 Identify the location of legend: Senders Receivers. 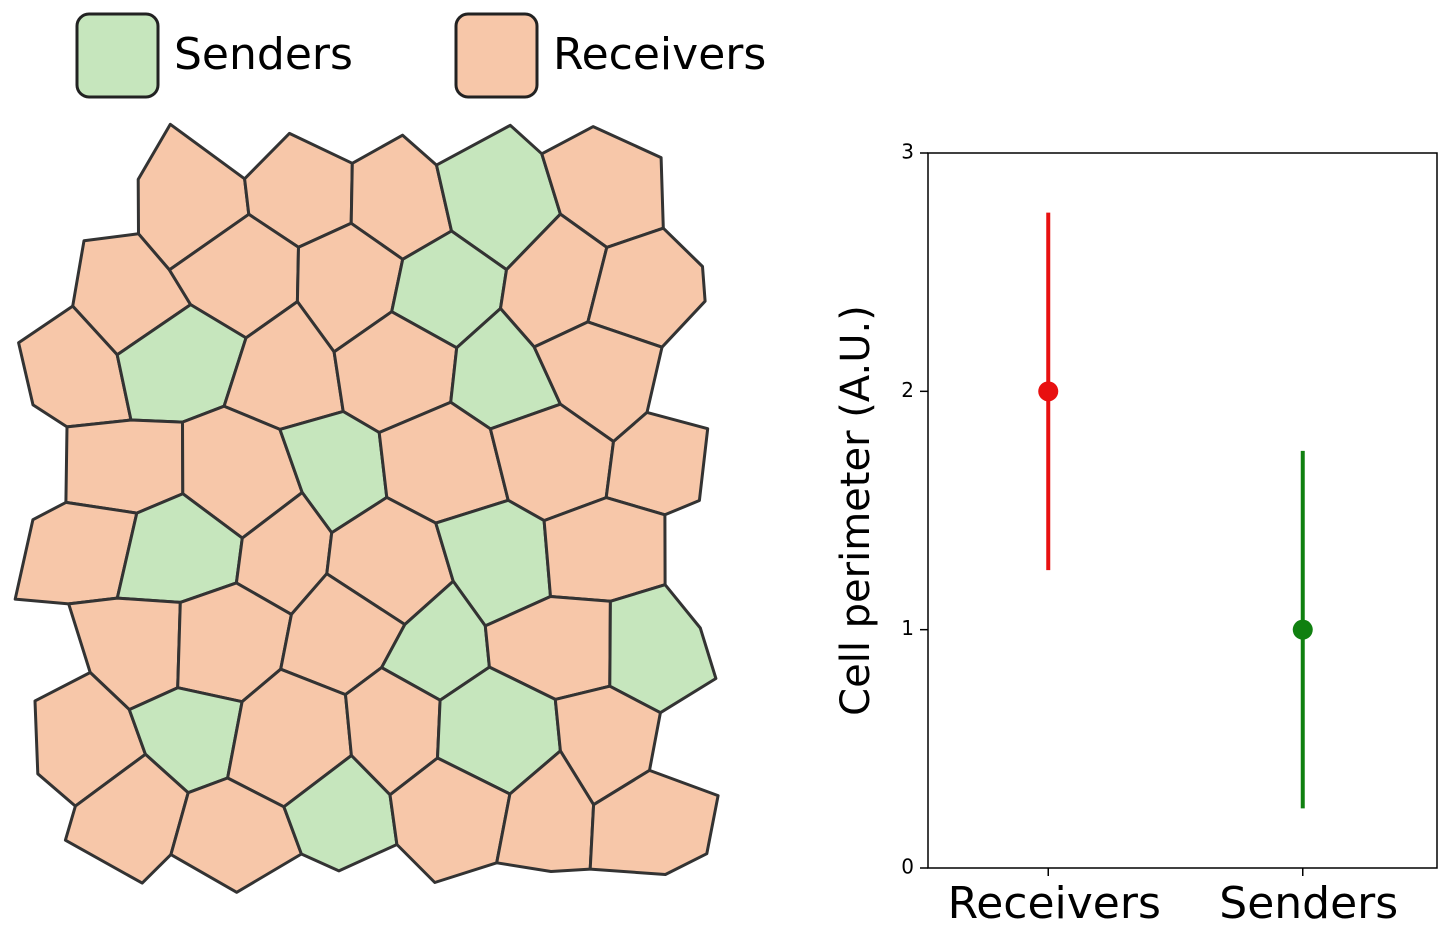
(420, 55).